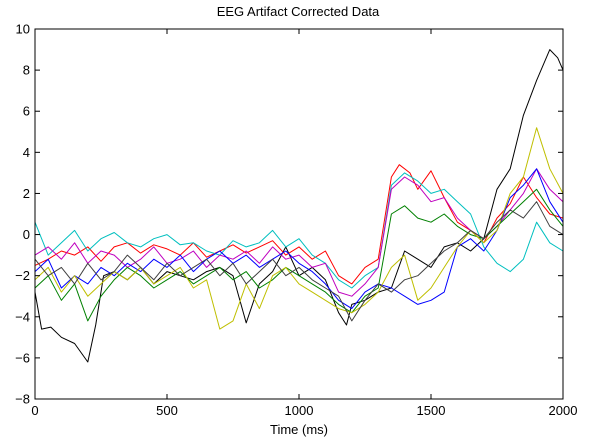 This screenshot has height=439, width=592. I want to click on x-tick-label: 0, so click(34, 410).